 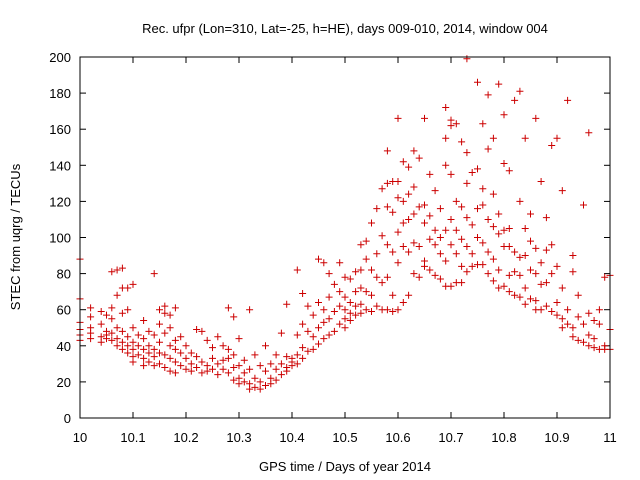 I want to click on y-tick-label: 200, so click(x=60, y=57).